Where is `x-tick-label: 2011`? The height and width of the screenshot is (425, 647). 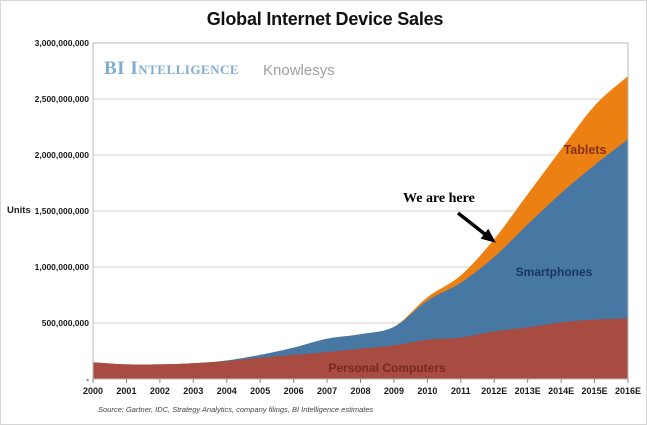 x-tick-label: 2011 is located at coordinates (461, 391).